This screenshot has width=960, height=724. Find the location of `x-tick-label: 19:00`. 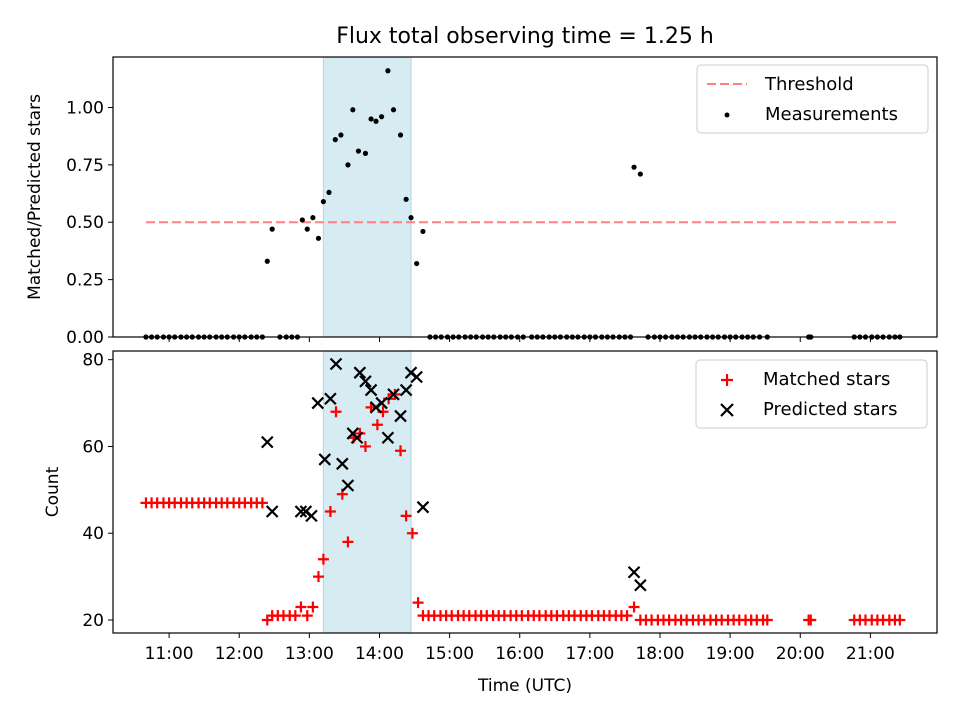

x-tick-label: 19:00 is located at coordinates (730, 654).